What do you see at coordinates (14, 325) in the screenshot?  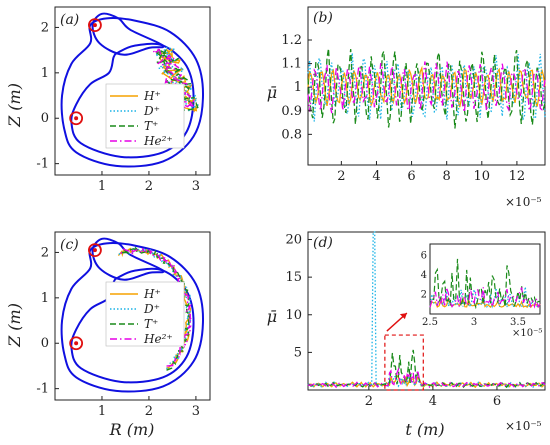 I see `panel-c-ylabel: Z (m)` at bounding box center [14, 325].